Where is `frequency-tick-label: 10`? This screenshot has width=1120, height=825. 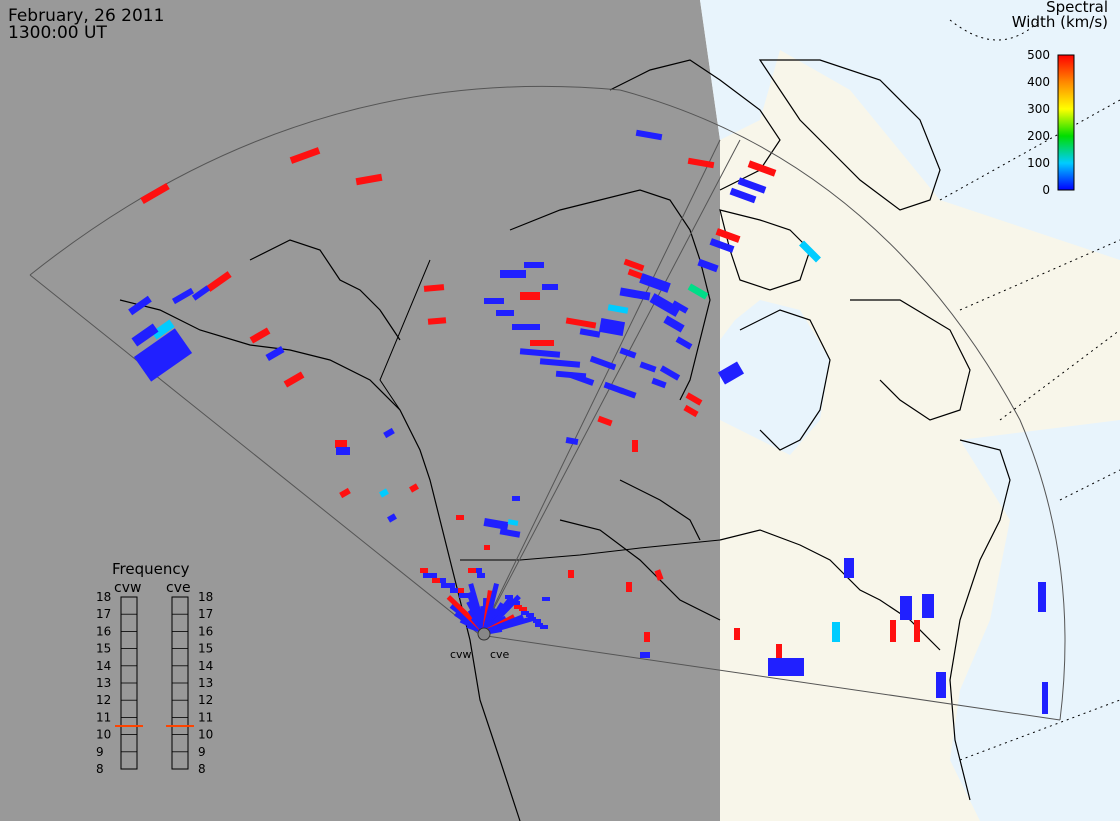
frequency-tick-label: 10 is located at coordinates (205, 735).